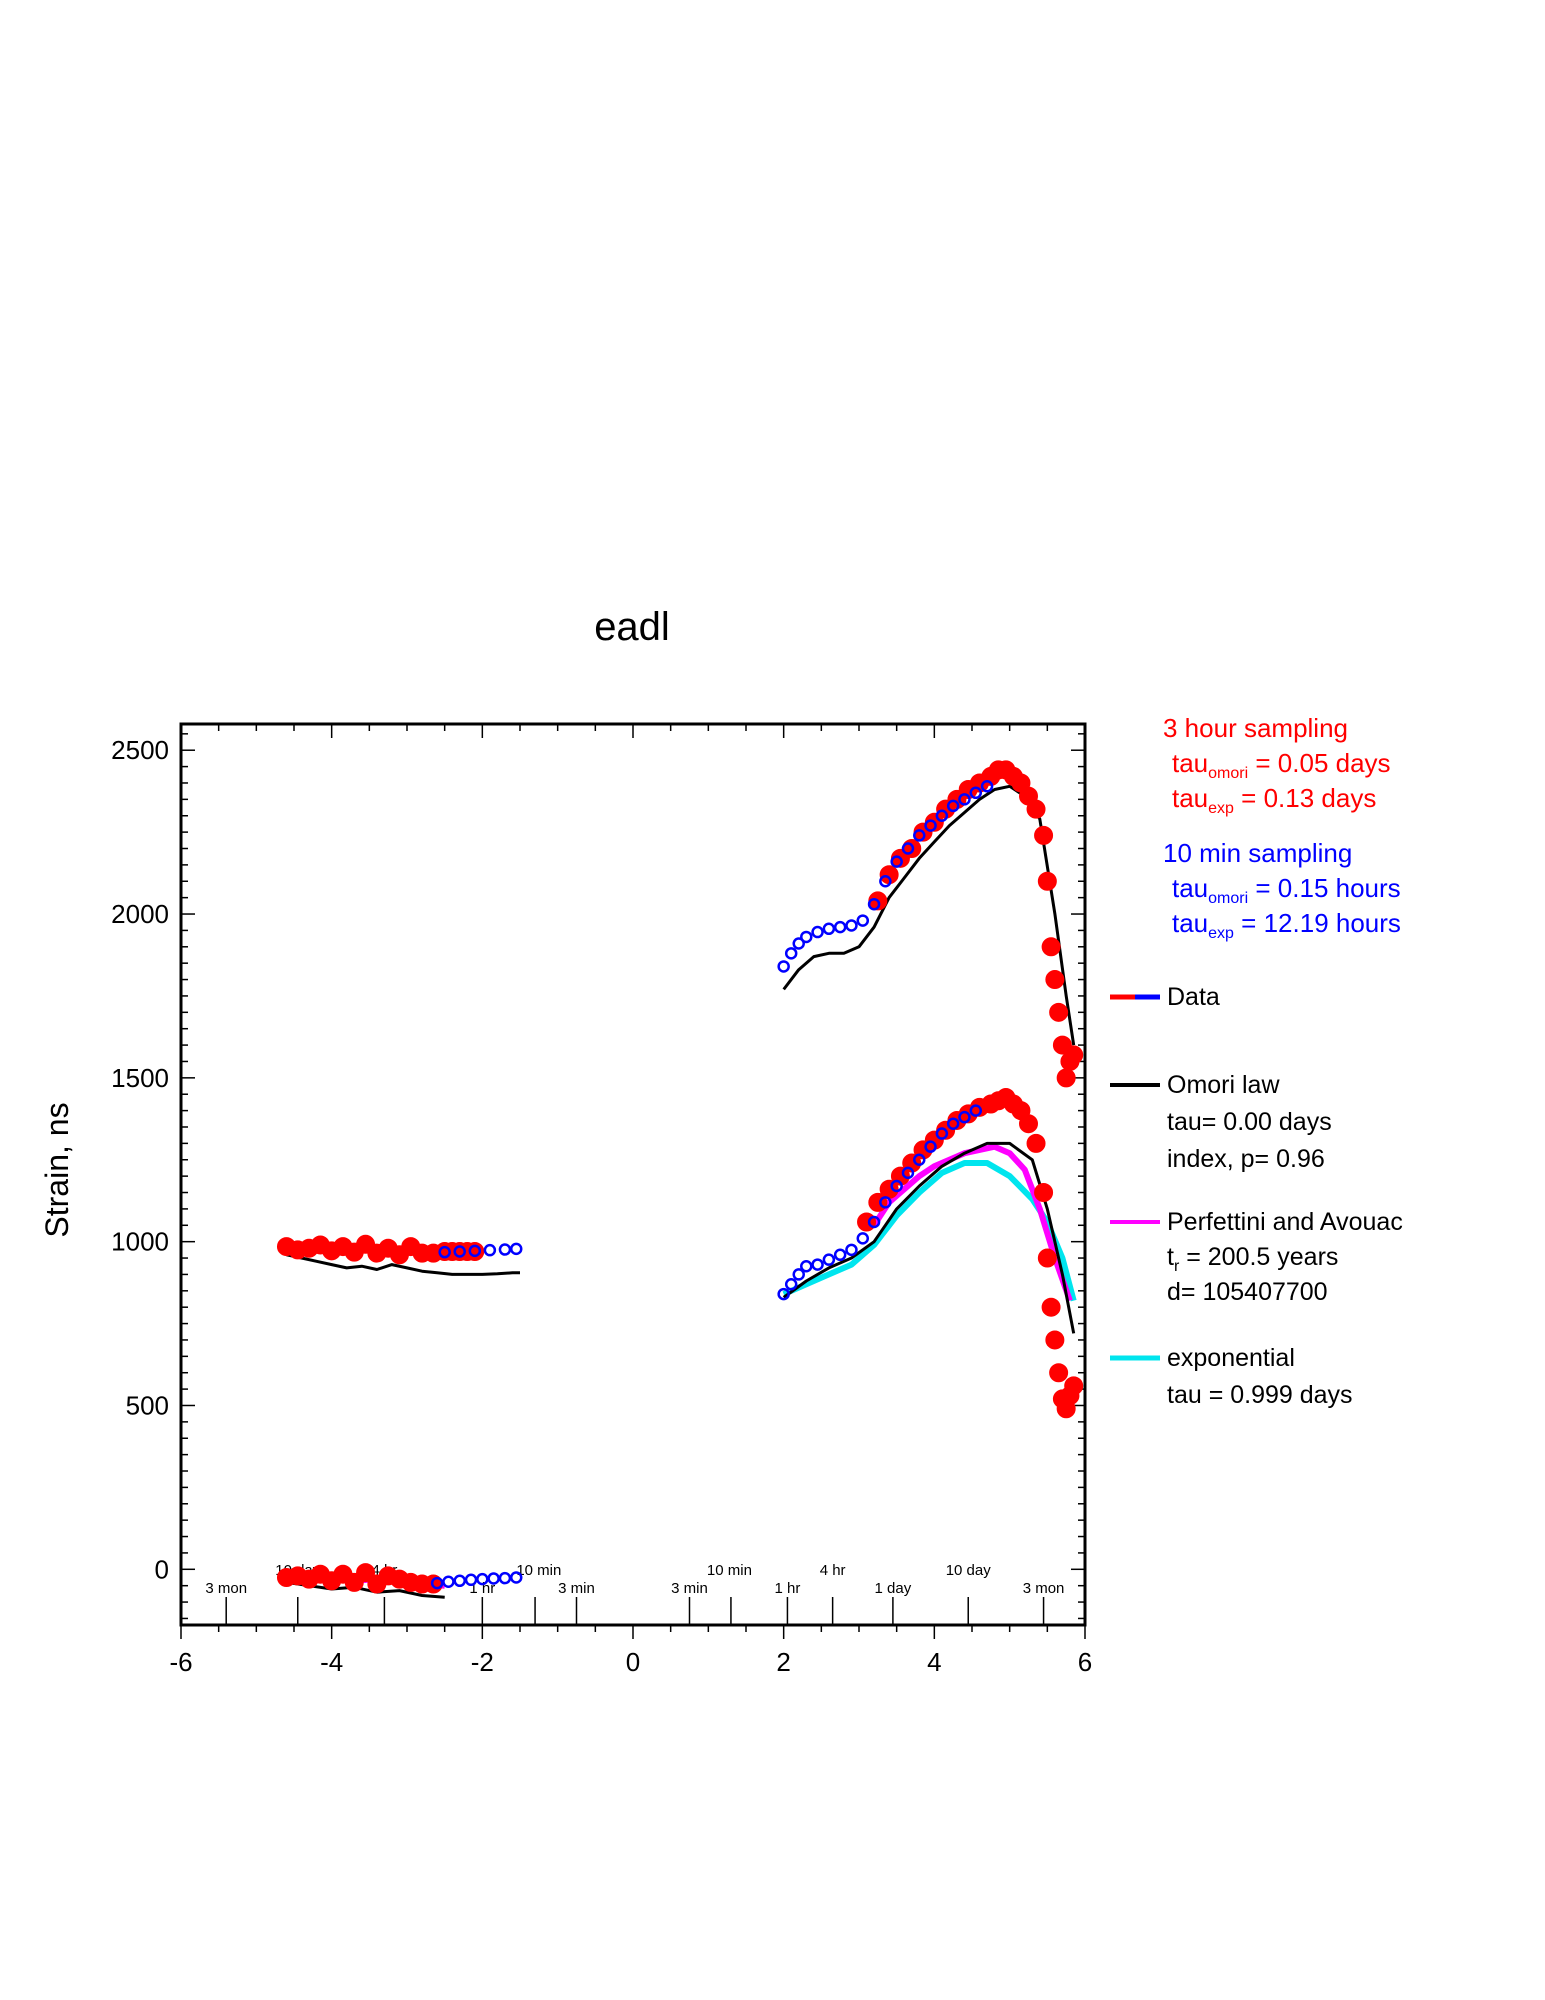 This screenshot has height=2000, width=1545. I want to click on x-tick-label: 0, so click(633, 1662).